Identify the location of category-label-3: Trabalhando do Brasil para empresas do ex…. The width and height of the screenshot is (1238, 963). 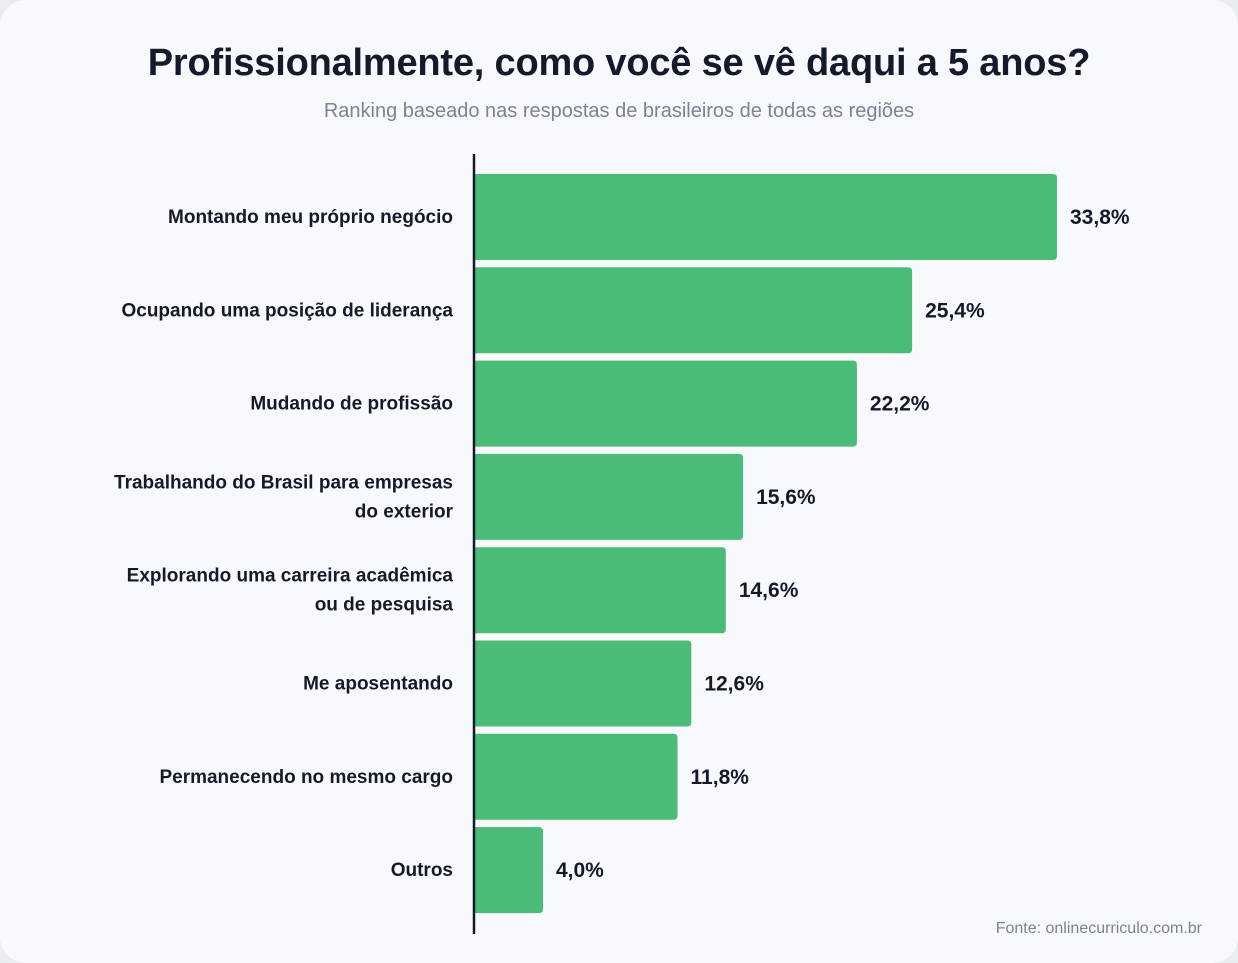
(284, 497).